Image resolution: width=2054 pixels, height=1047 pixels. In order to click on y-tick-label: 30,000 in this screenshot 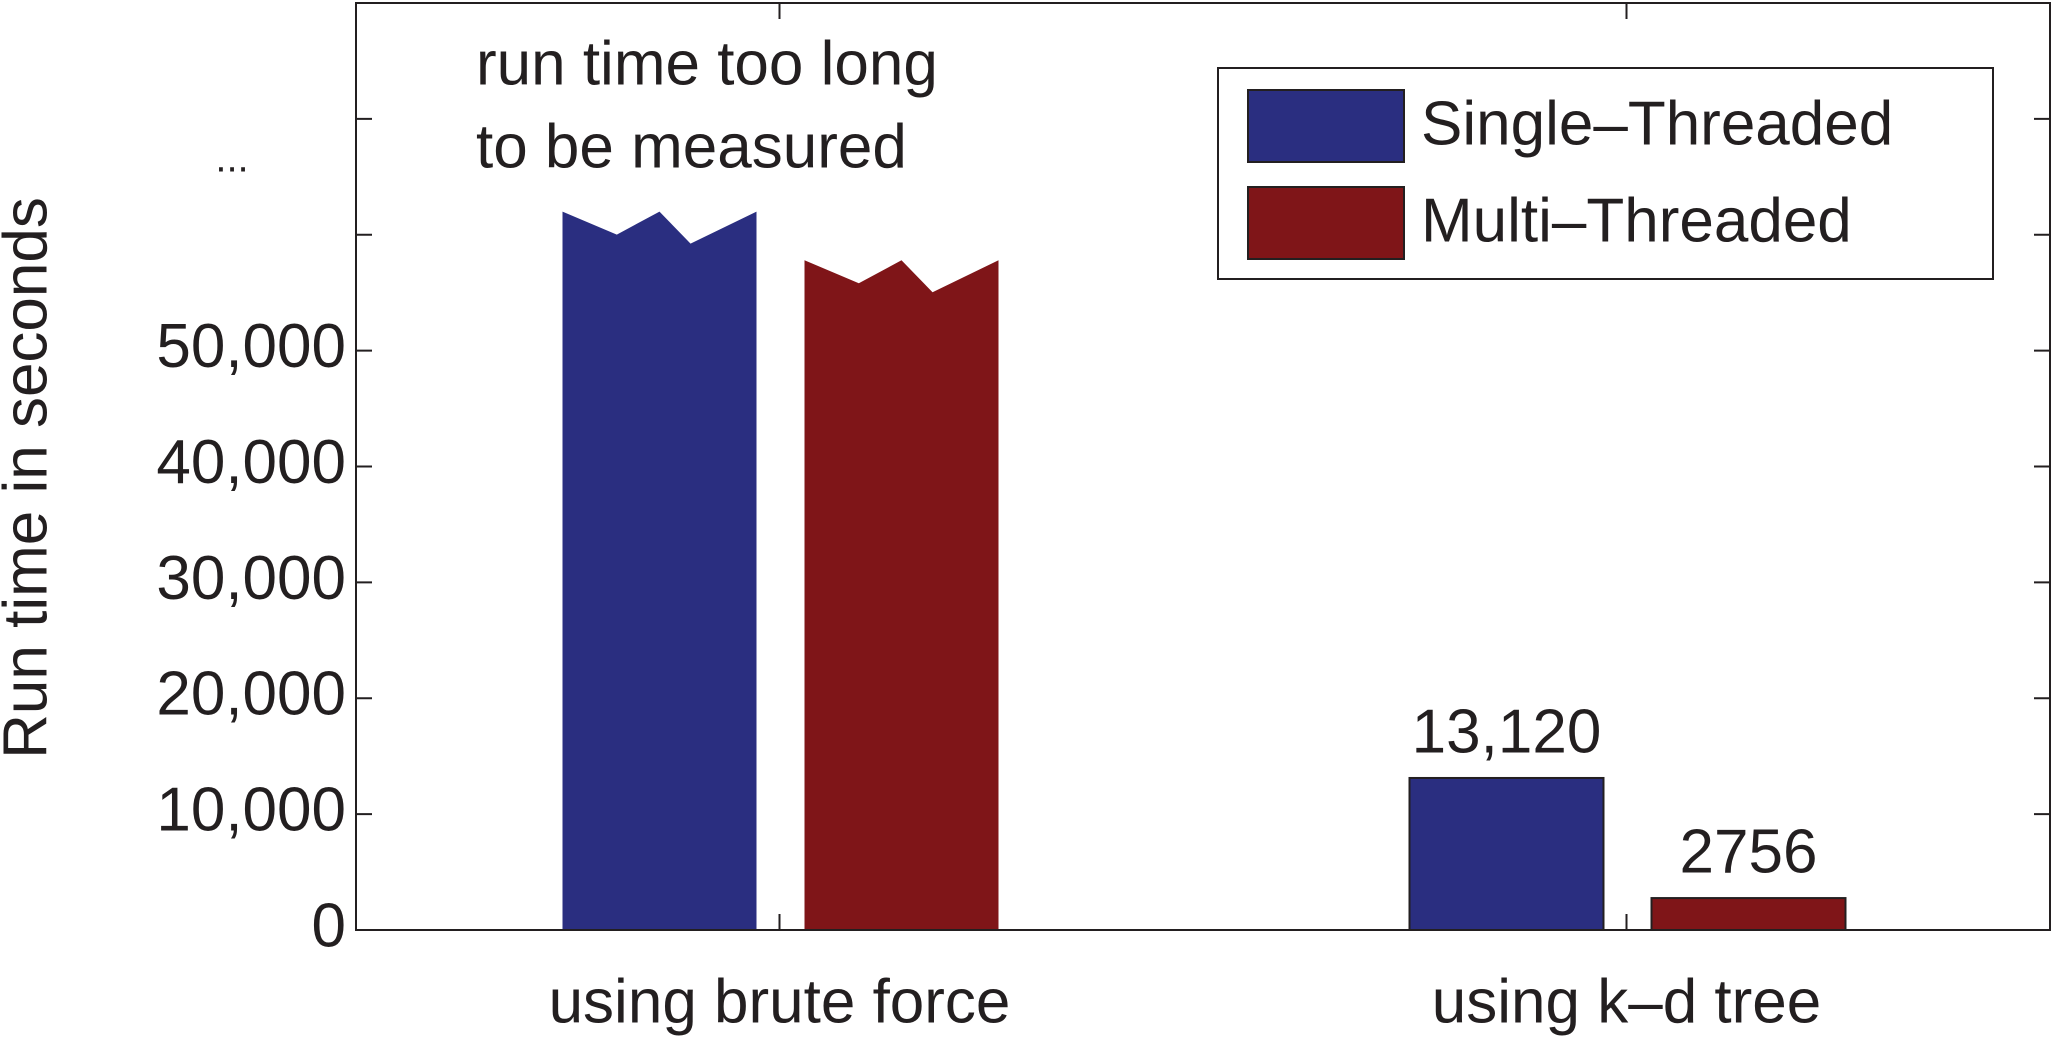, I will do `click(251, 578)`.